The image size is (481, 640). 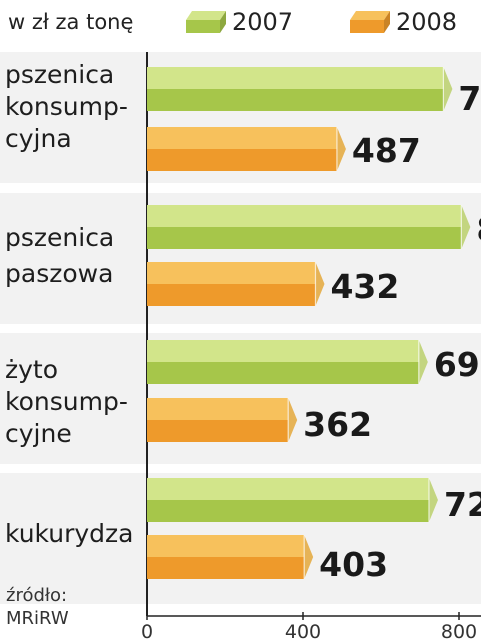 I want to click on value-label-2008-1: 432, so click(x=364, y=286).